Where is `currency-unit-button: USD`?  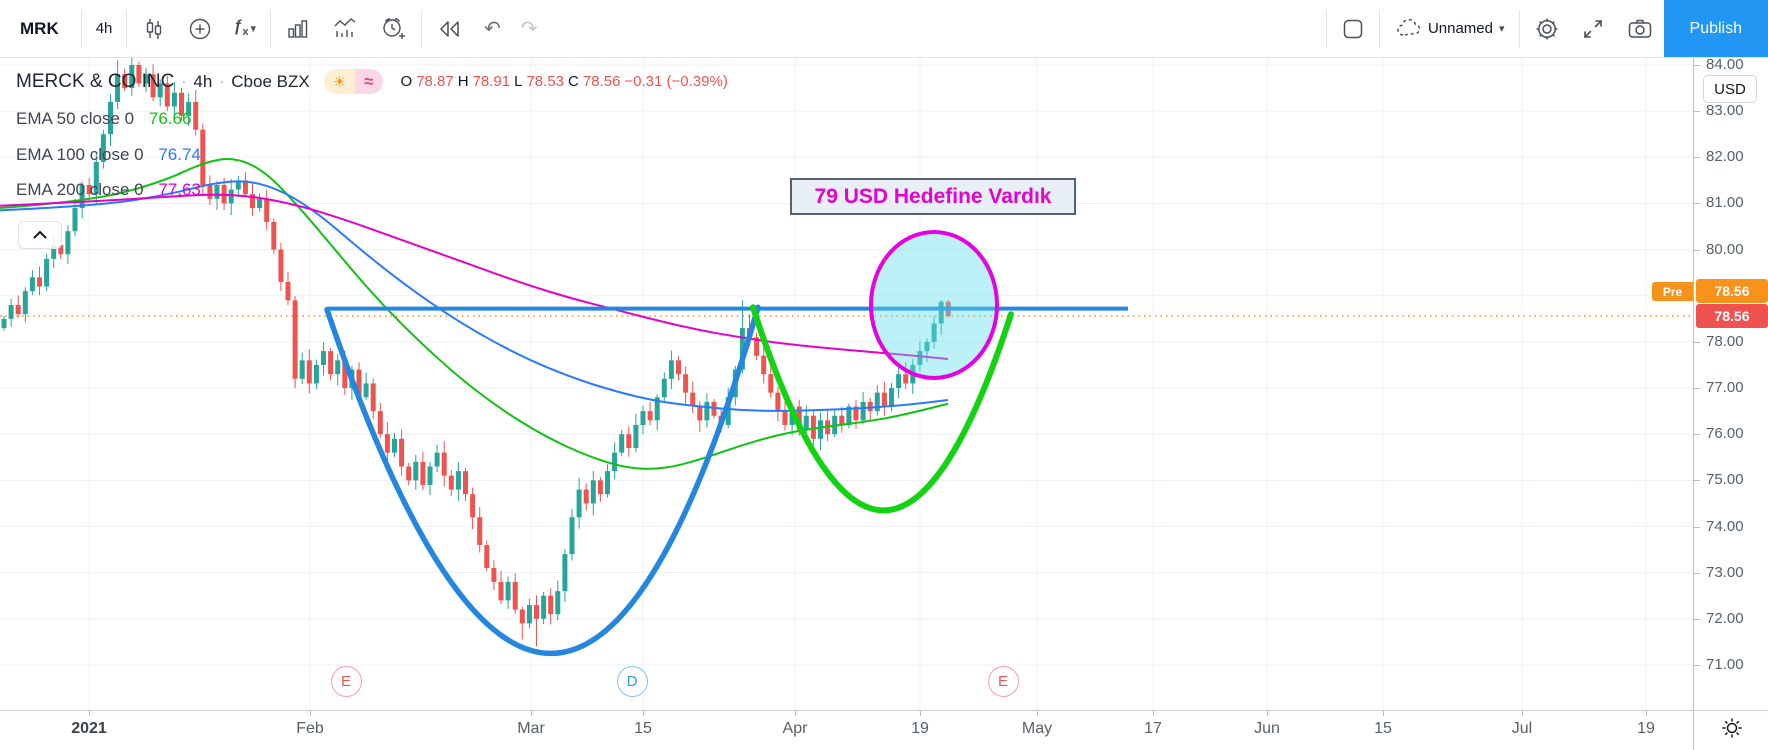
currency-unit-button: USD is located at coordinates (1730, 89).